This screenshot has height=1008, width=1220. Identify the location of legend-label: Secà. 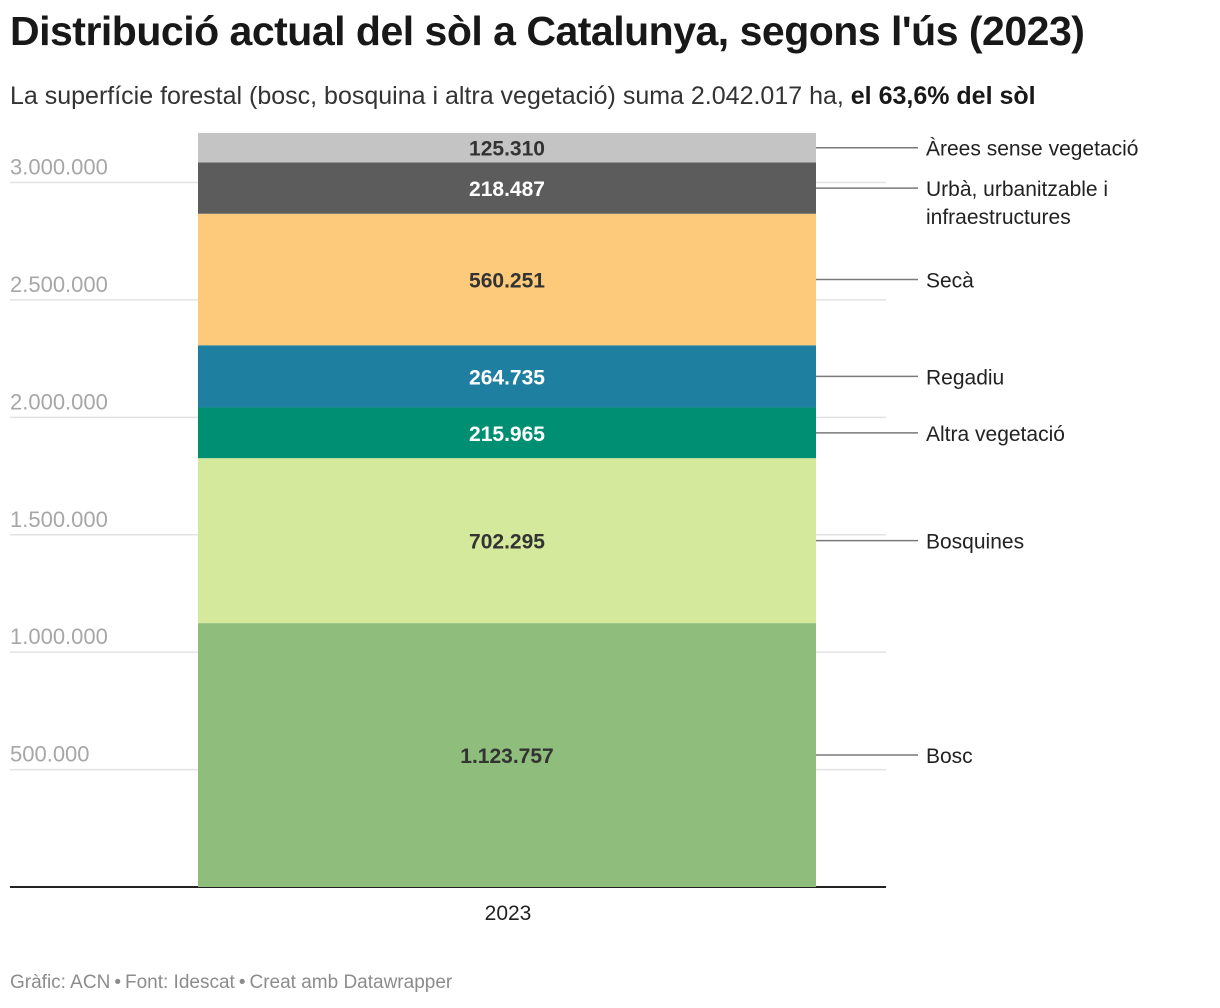
(950, 281).